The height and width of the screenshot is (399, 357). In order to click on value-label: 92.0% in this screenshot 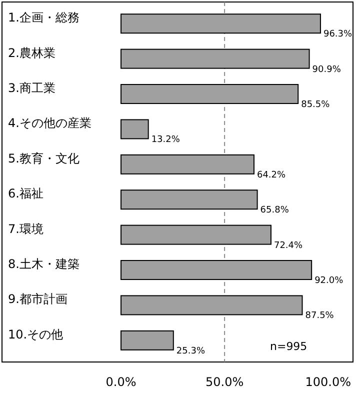, I will do `click(329, 281)`.